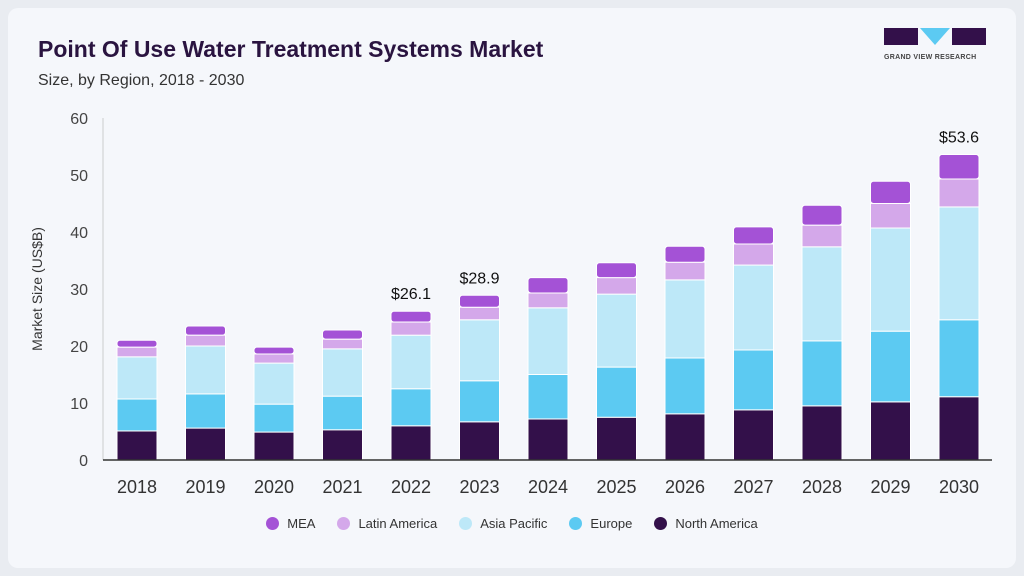 The image size is (1024, 576). Describe the element at coordinates (79, 404) in the screenshot. I see `y-tick-label: 10` at that location.